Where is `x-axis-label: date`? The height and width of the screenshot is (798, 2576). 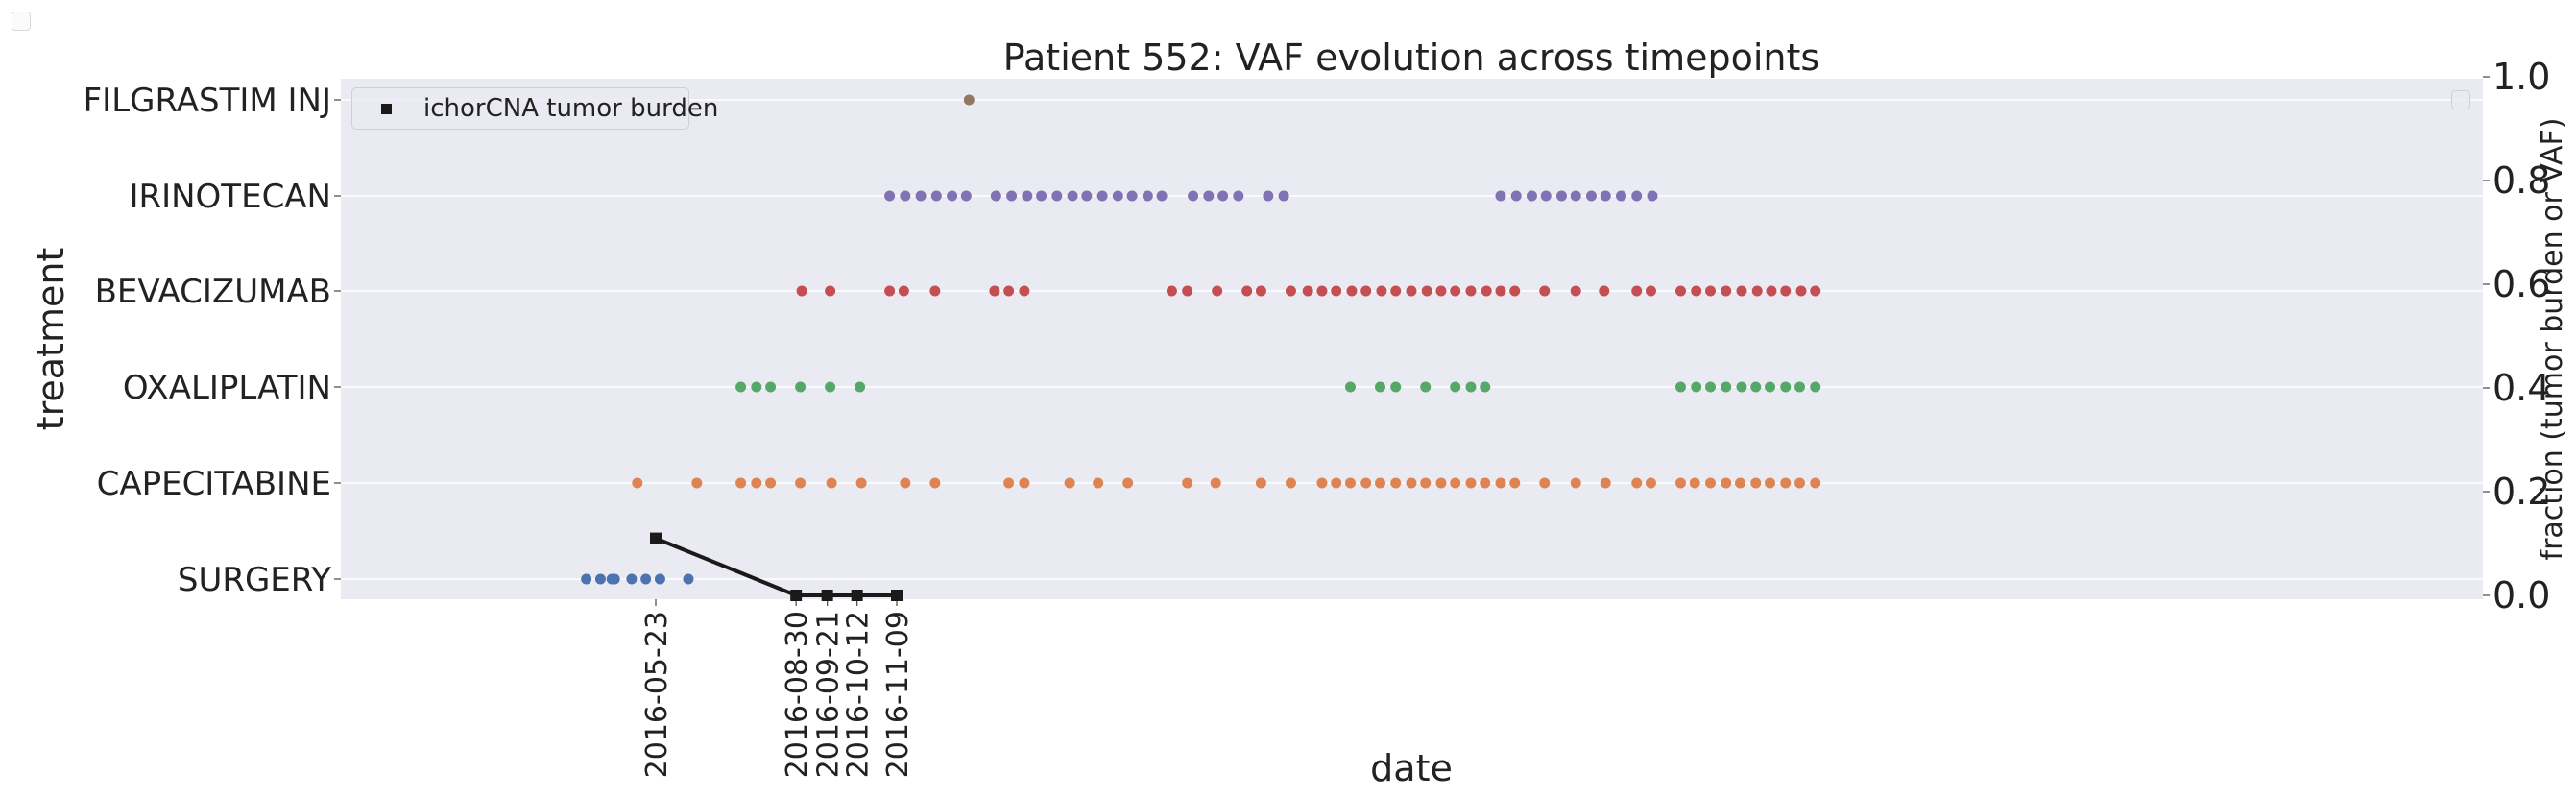
x-axis-label: date is located at coordinates (1411, 768).